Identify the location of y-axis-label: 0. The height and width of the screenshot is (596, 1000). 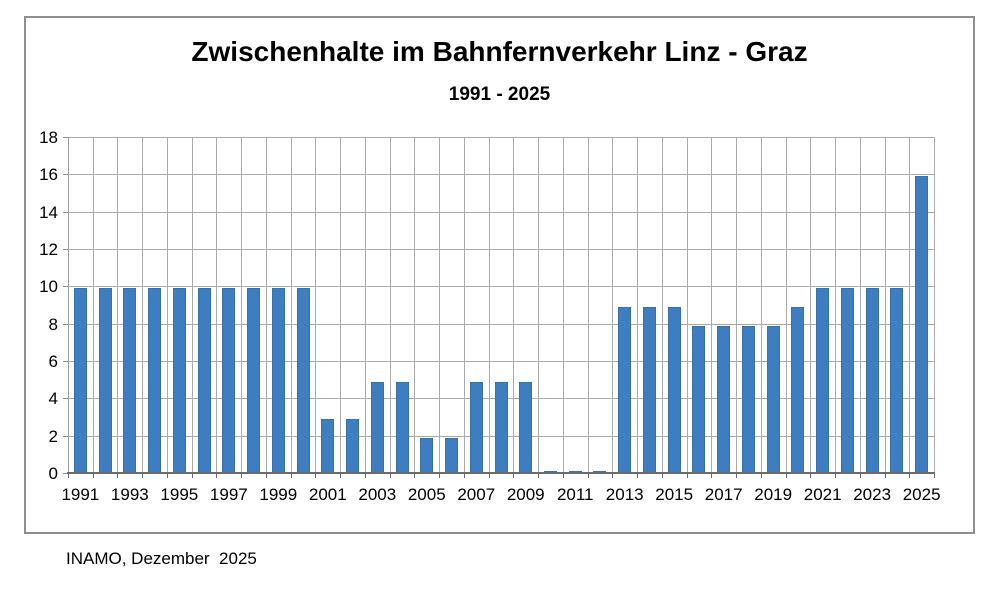
(53, 473).